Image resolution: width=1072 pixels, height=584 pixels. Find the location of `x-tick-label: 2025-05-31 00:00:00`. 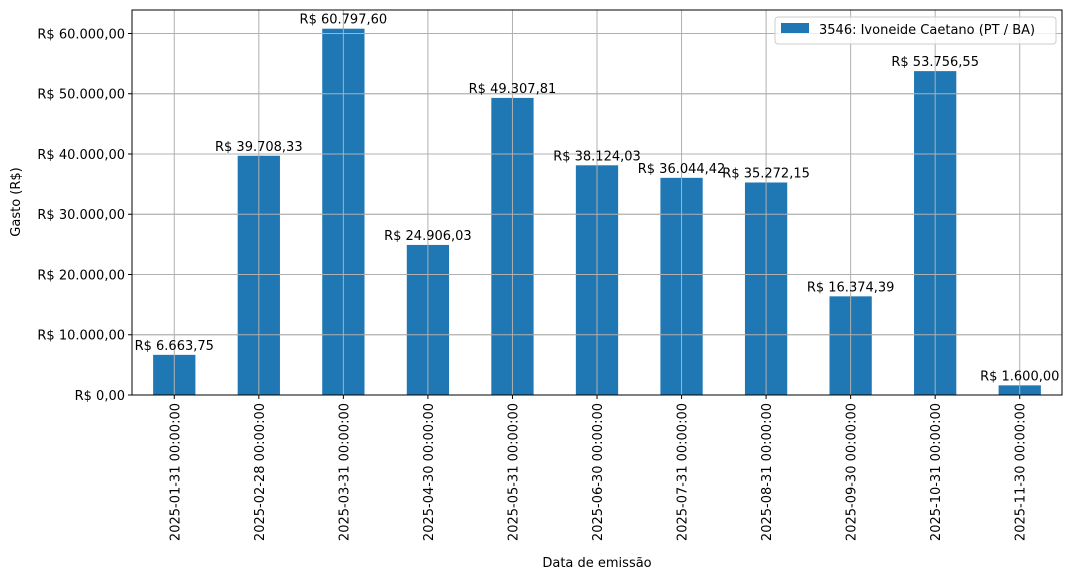

x-tick-label: 2025-05-31 00:00:00 is located at coordinates (513, 472).